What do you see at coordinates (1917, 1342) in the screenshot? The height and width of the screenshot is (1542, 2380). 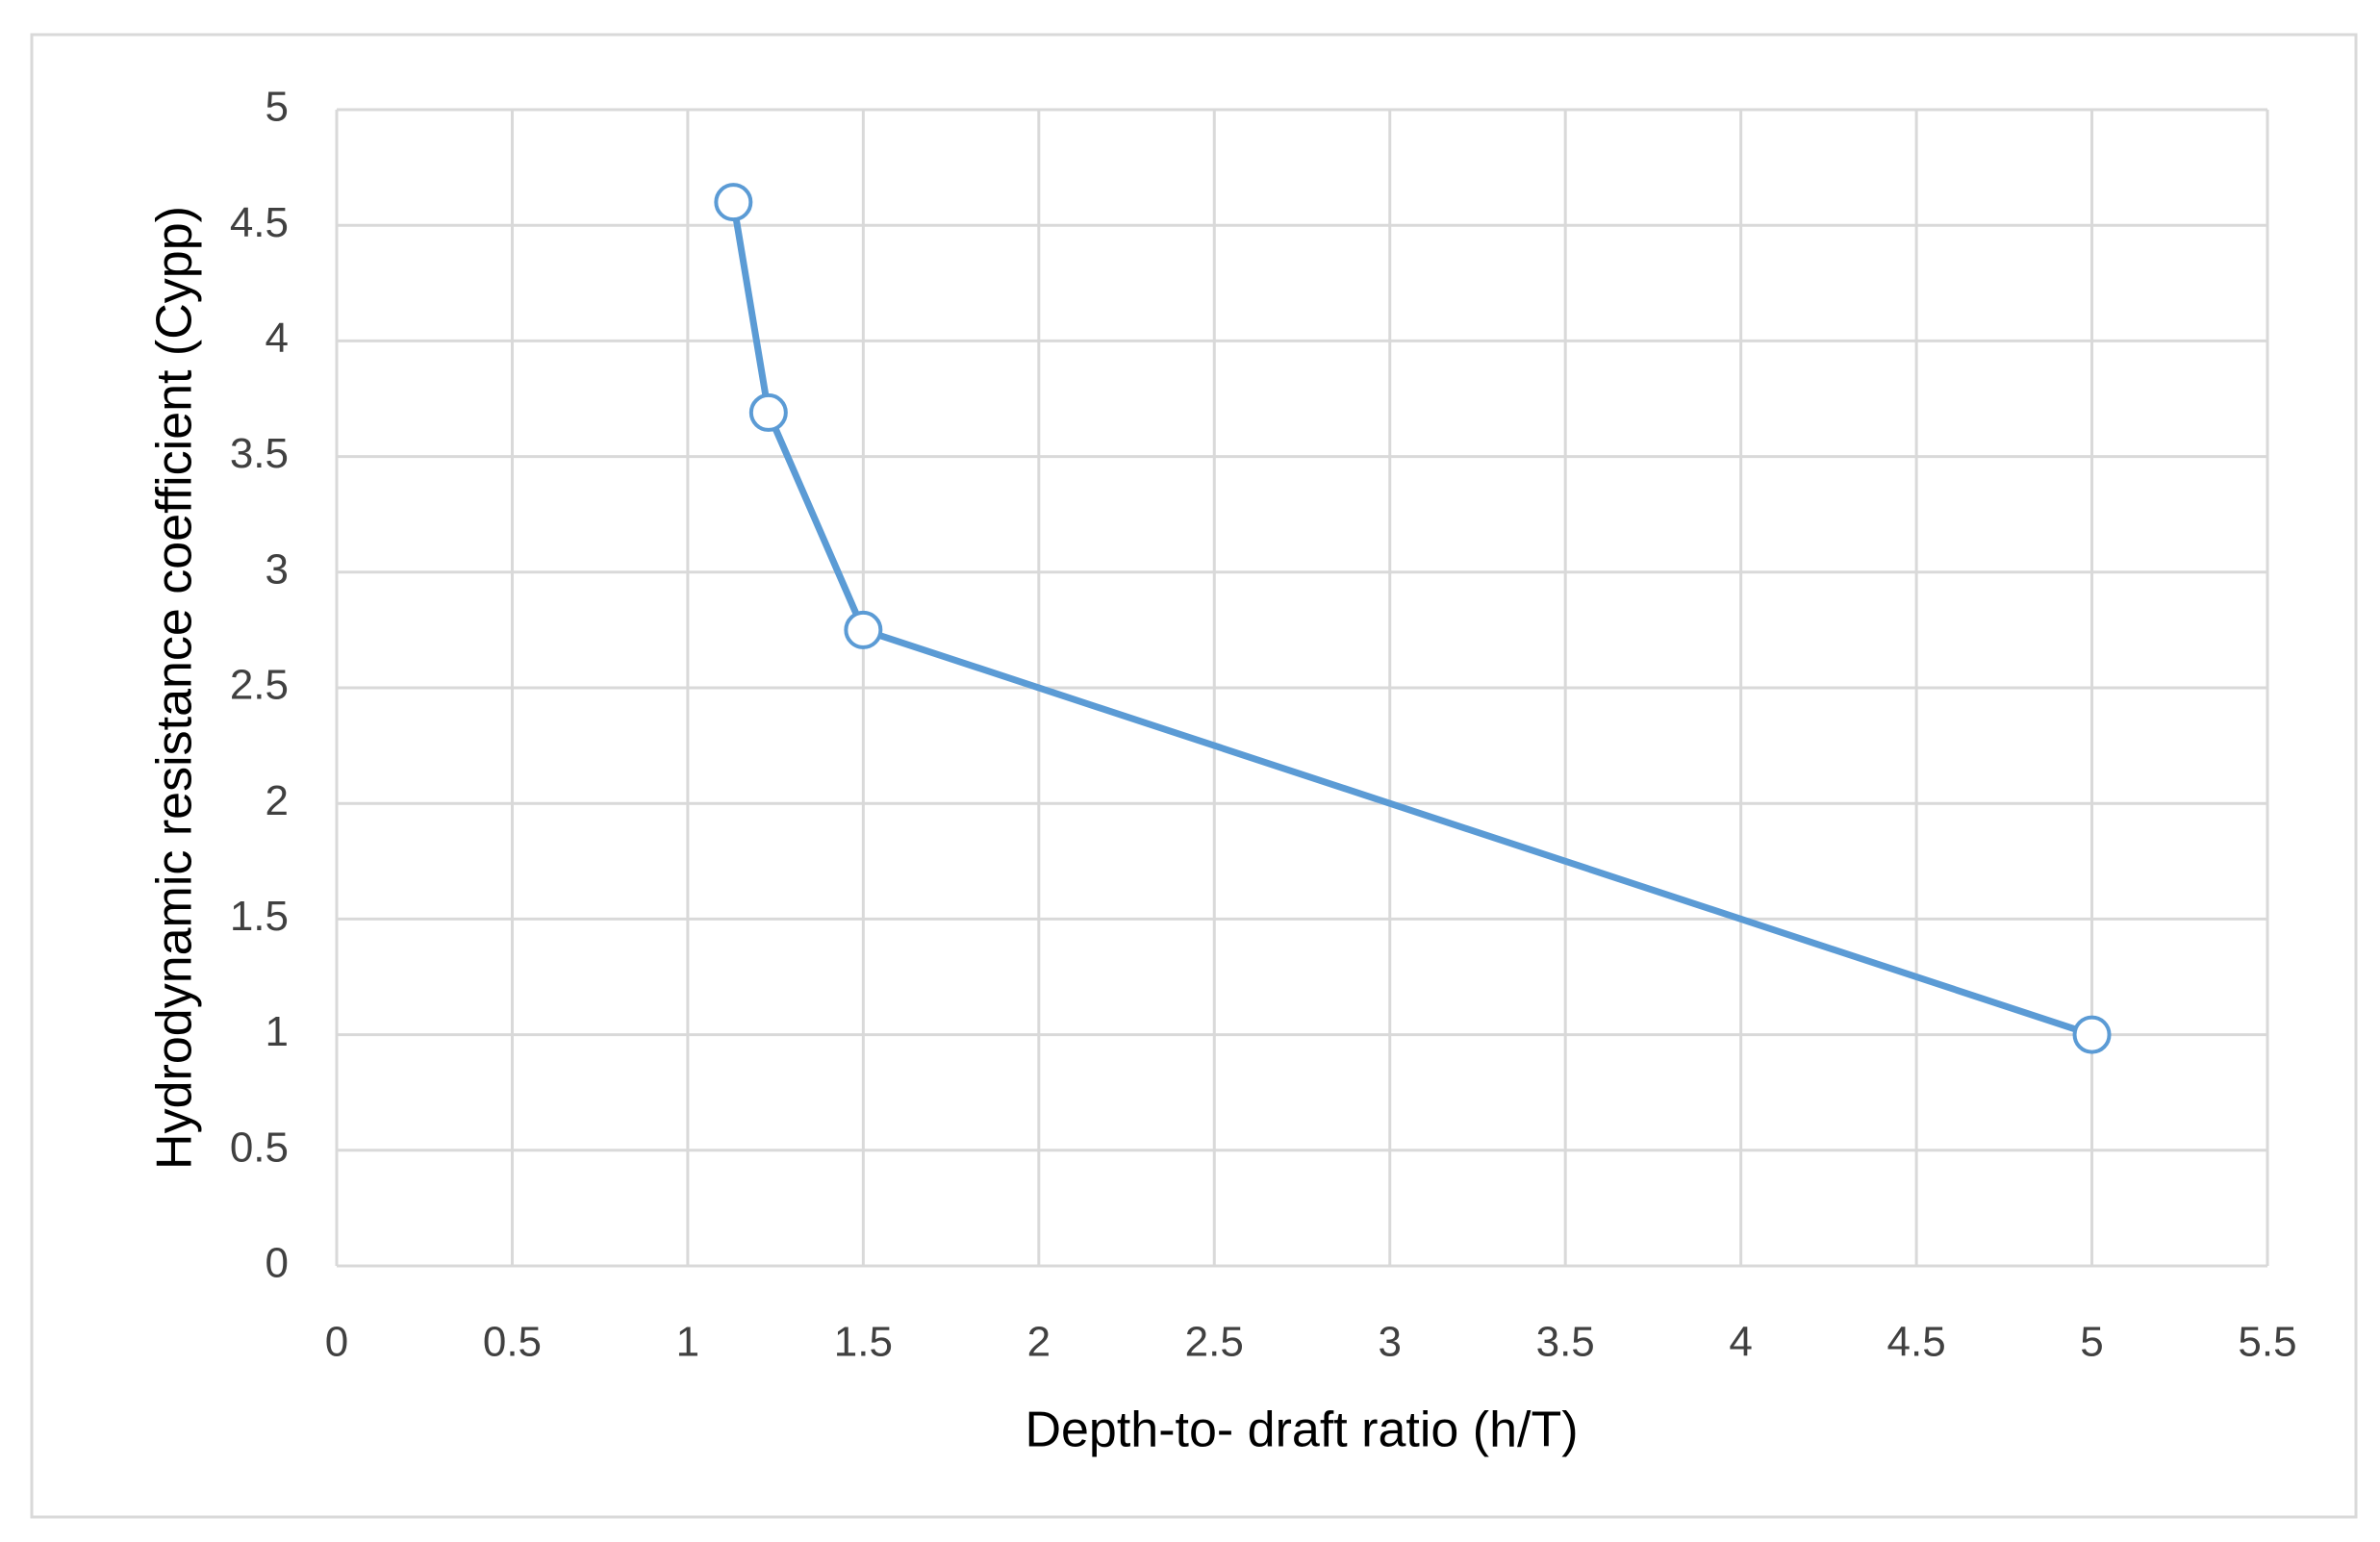 I see `x-tick-label: 4.5` at bounding box center [1917, 1342].